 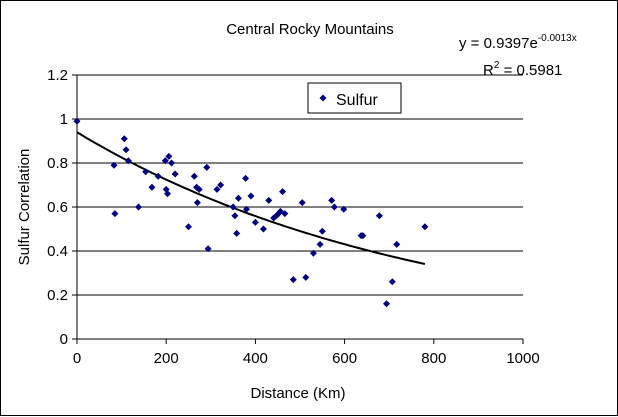 I want to click on trendline-equation-exponent: -0.0013x, so click(x=557, y=38).